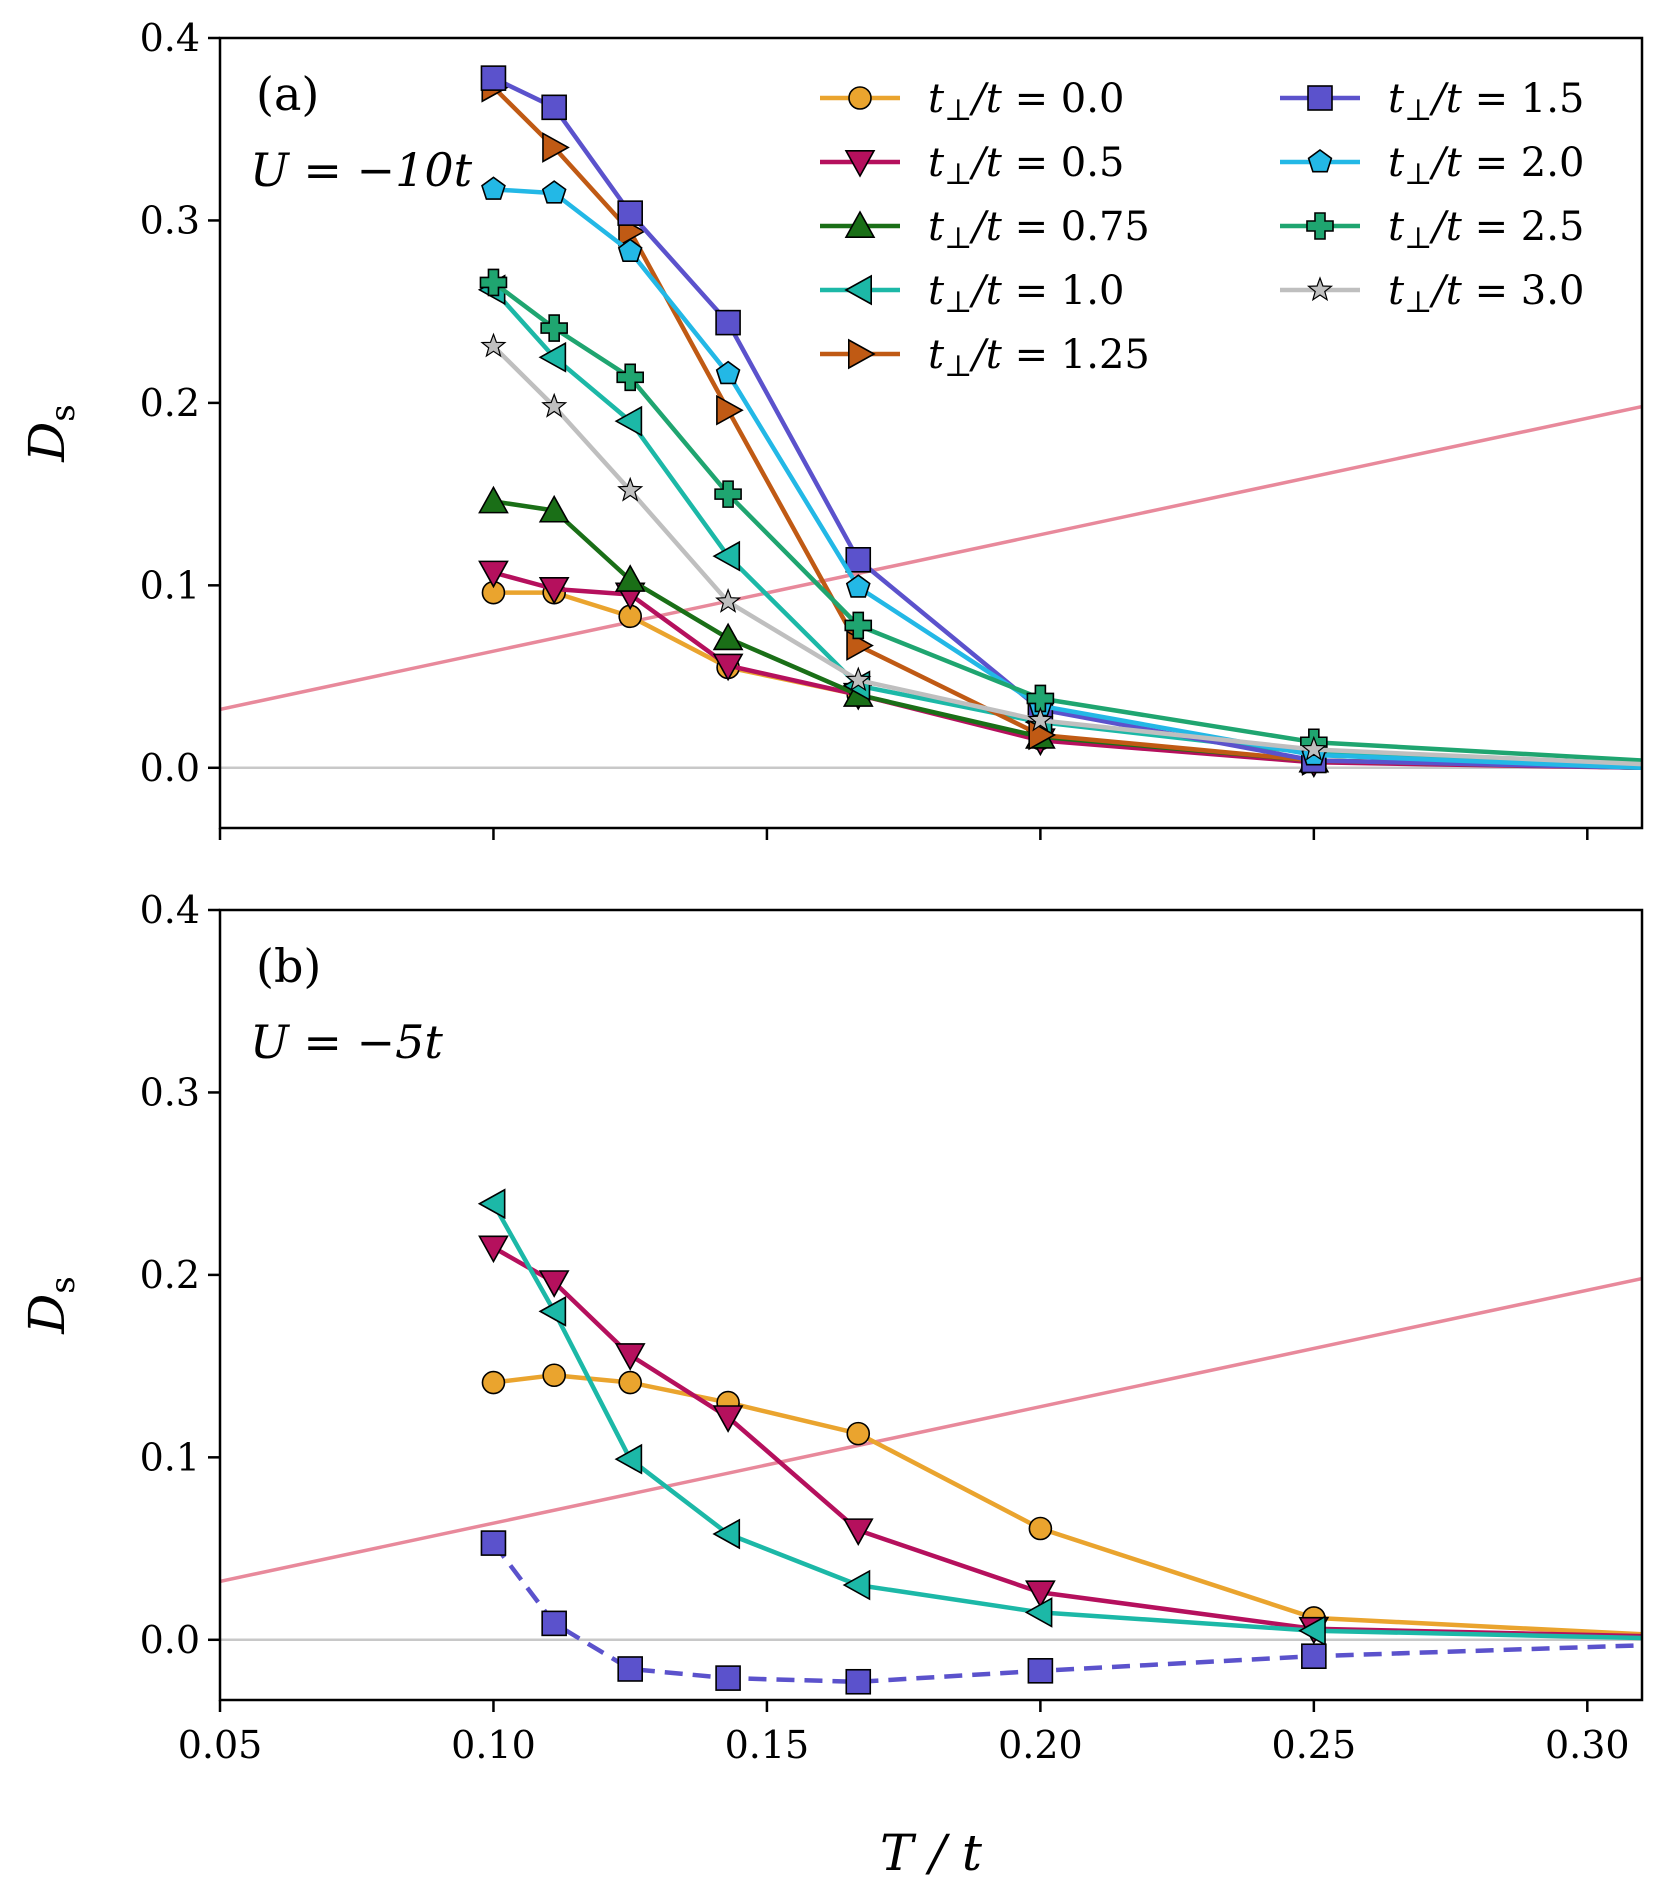 The image size is (1661, 1898). I want to click on legend-entry-1.25: t⊥/t = 1.25, so click(985, 358).